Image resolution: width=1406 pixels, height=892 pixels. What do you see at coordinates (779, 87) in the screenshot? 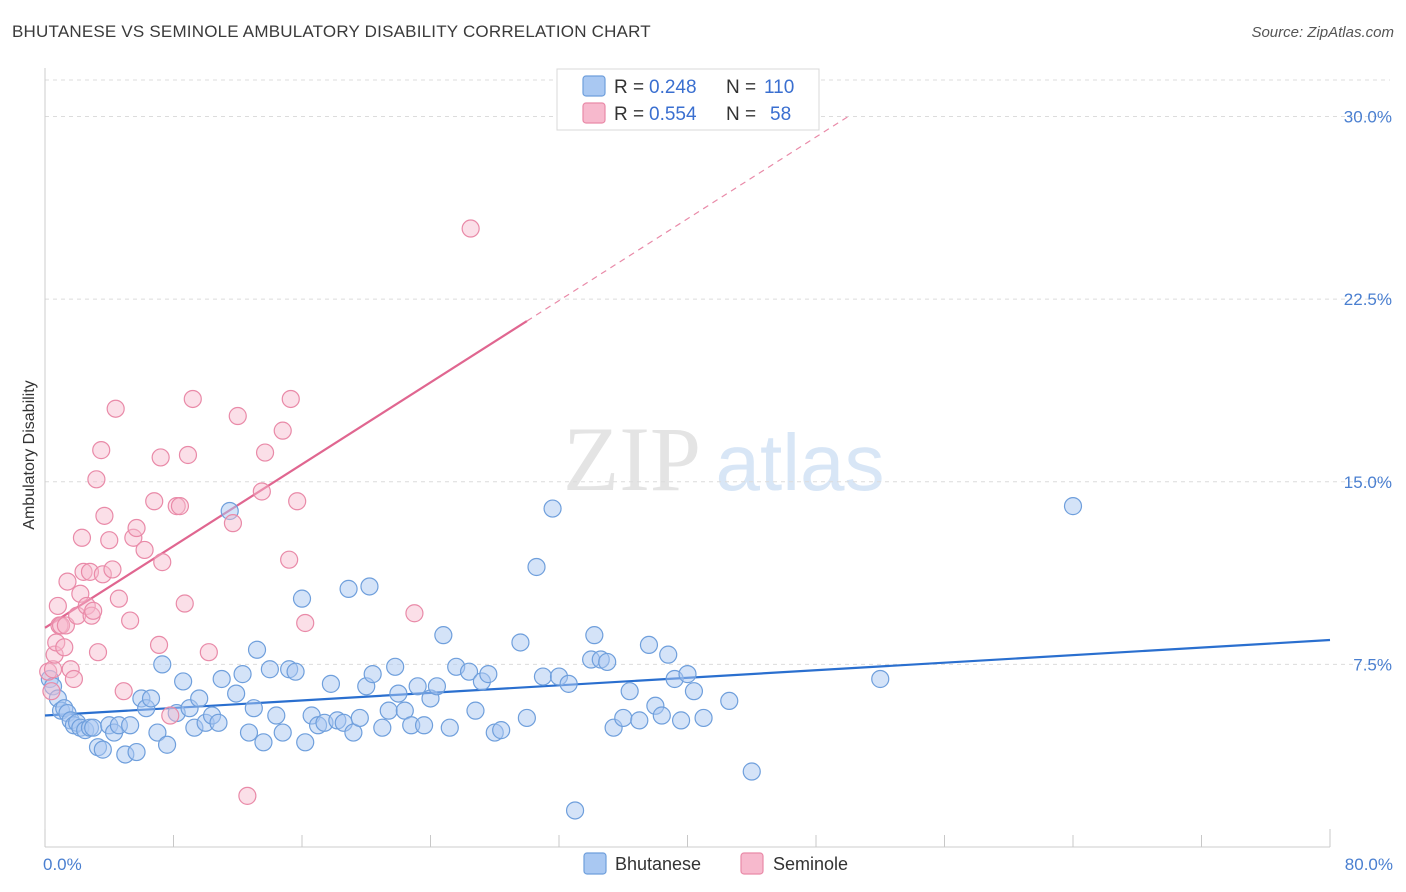
I see `legend-n-value-bhutanese: 110` at bounding box center [779, 87].